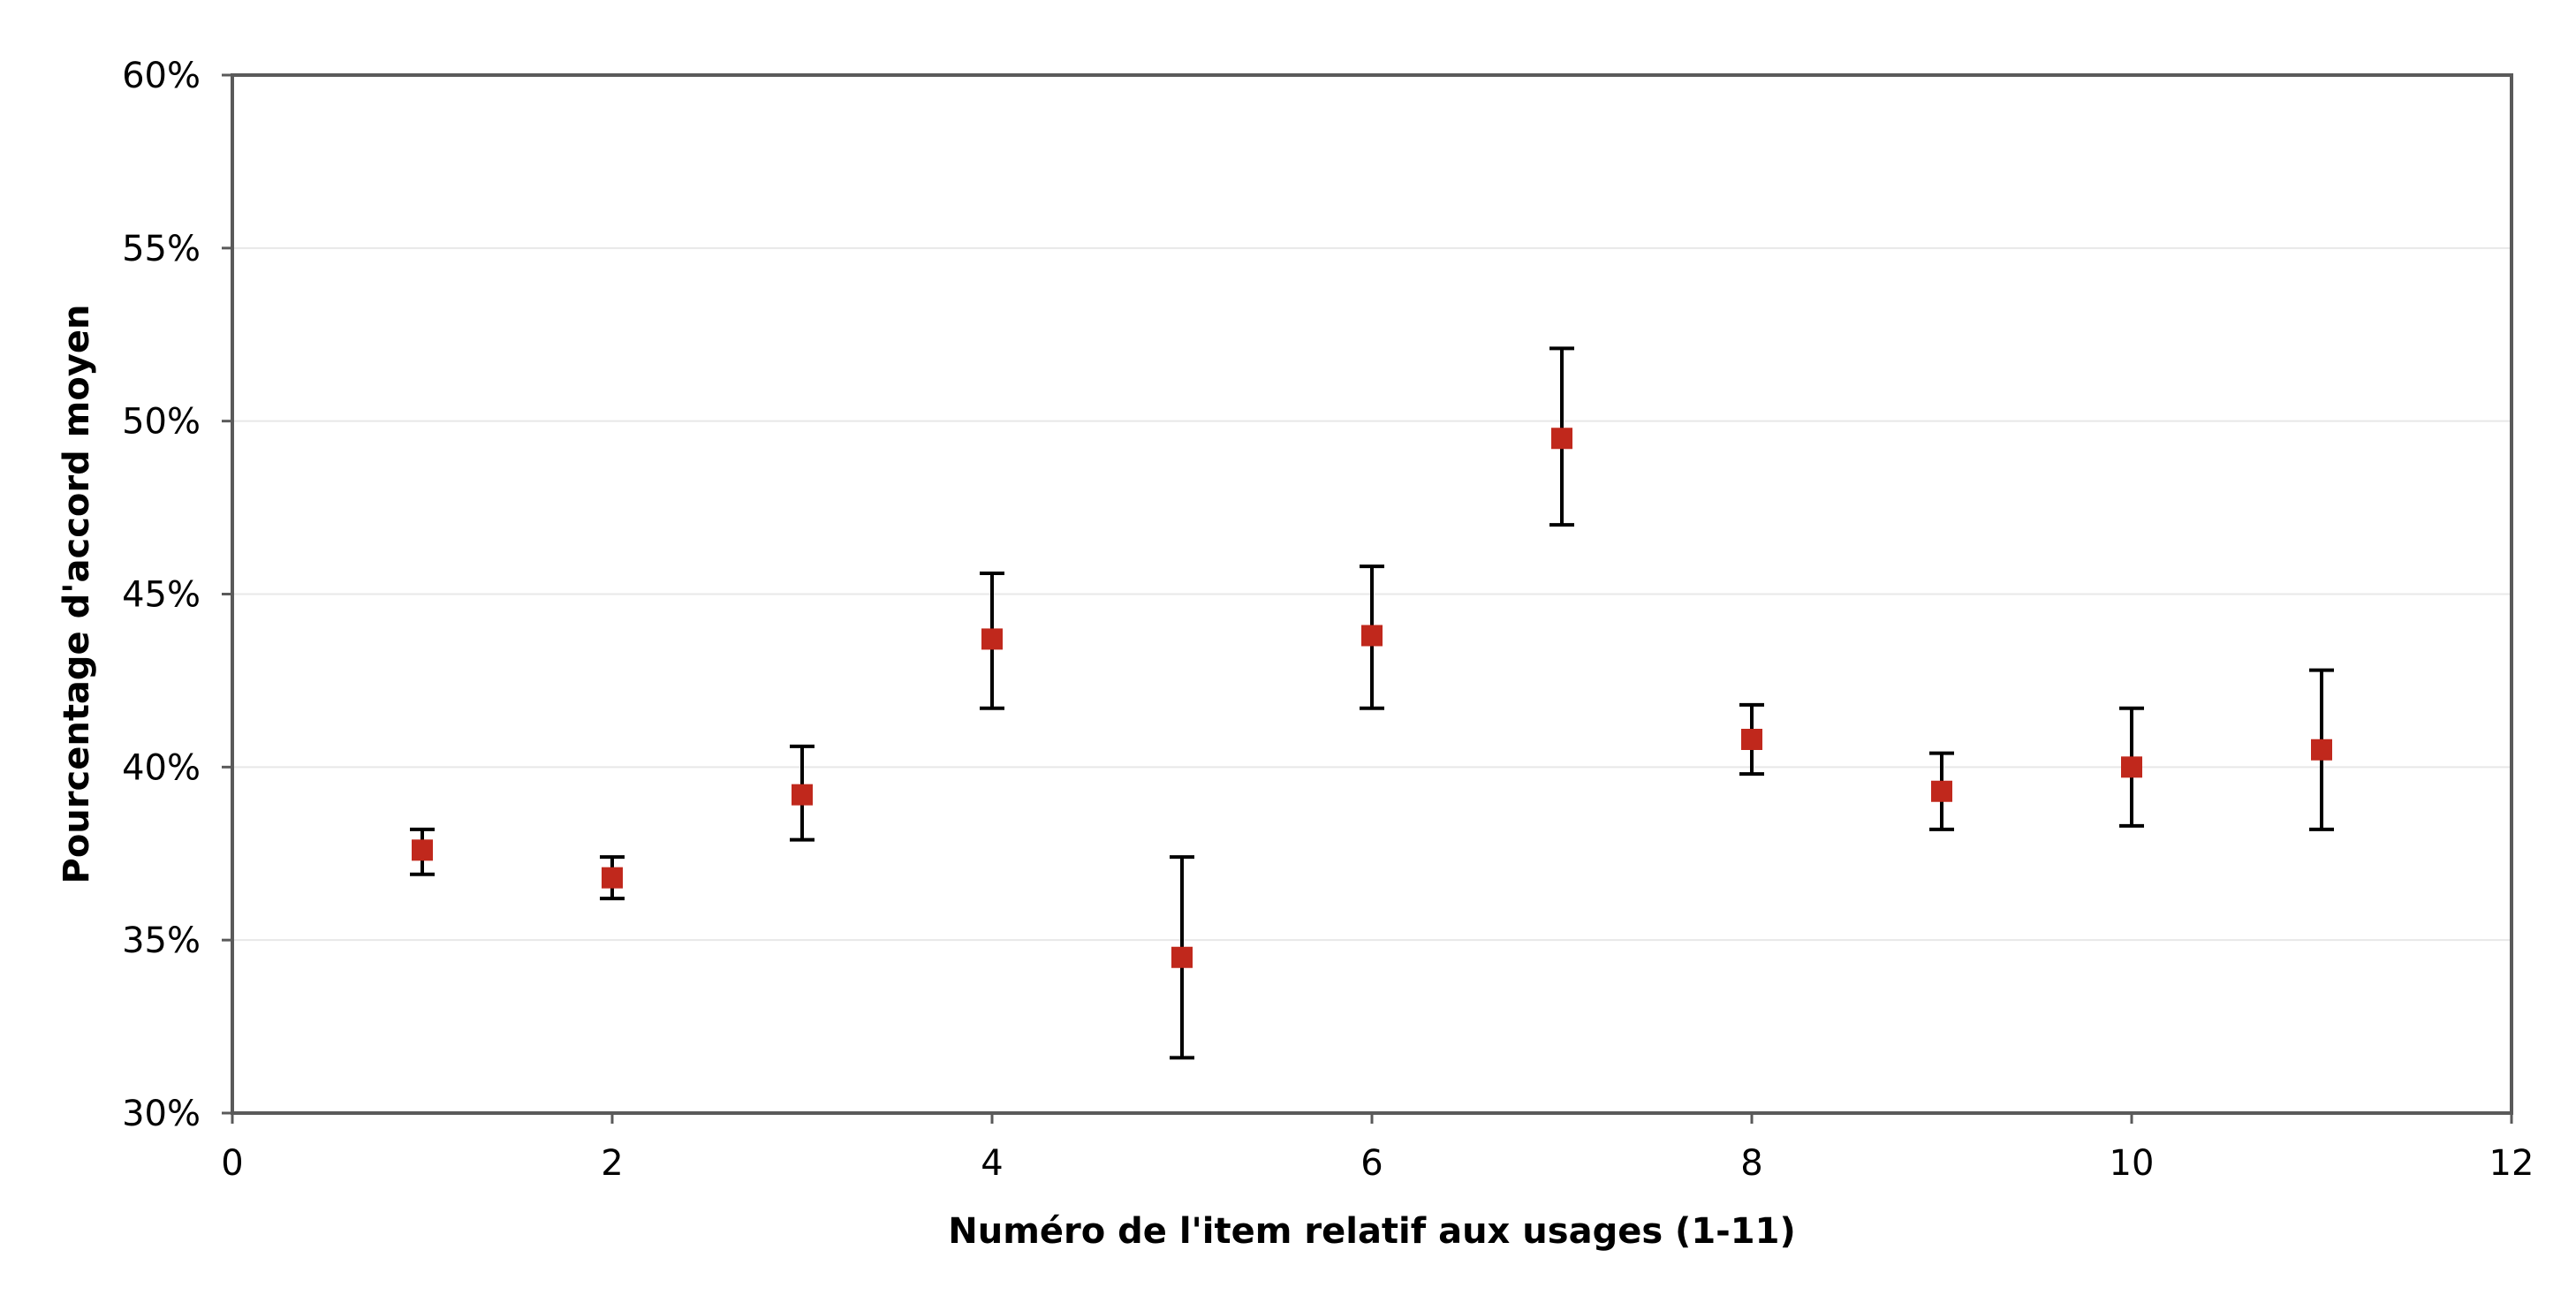  Describe the element at coordinates (992, 1163) in the screenshot. I see `x-tick-label: 4` at that location.